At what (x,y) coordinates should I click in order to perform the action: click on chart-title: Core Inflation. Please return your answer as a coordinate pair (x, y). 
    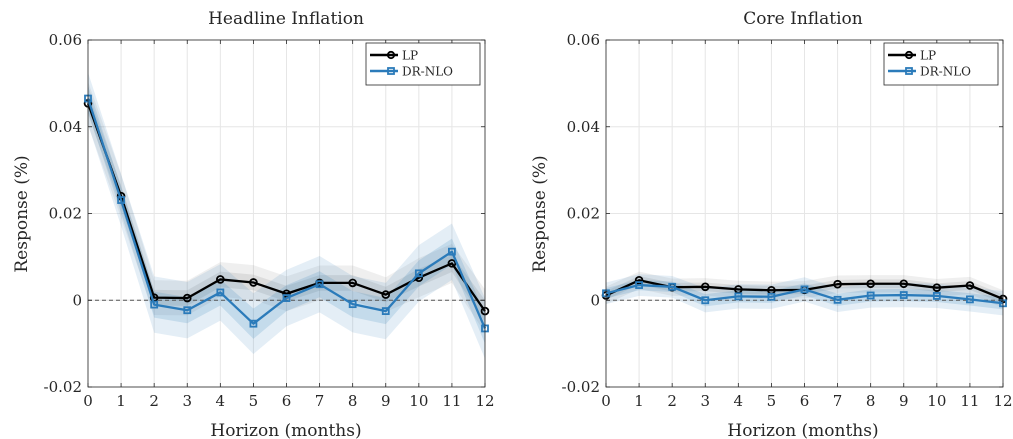
    Looking at the image, I should click on (802, 19).